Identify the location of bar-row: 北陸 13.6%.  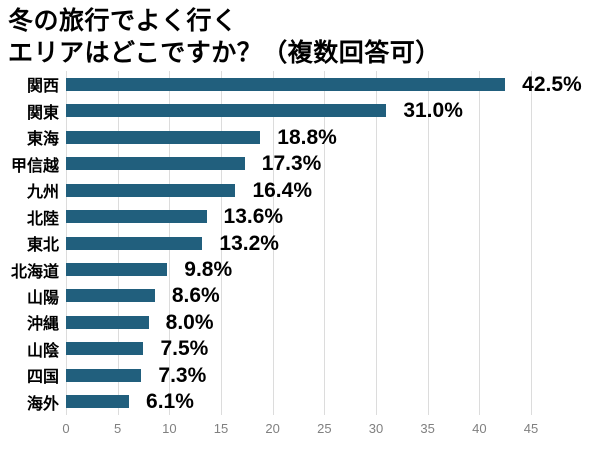
(300, 216).